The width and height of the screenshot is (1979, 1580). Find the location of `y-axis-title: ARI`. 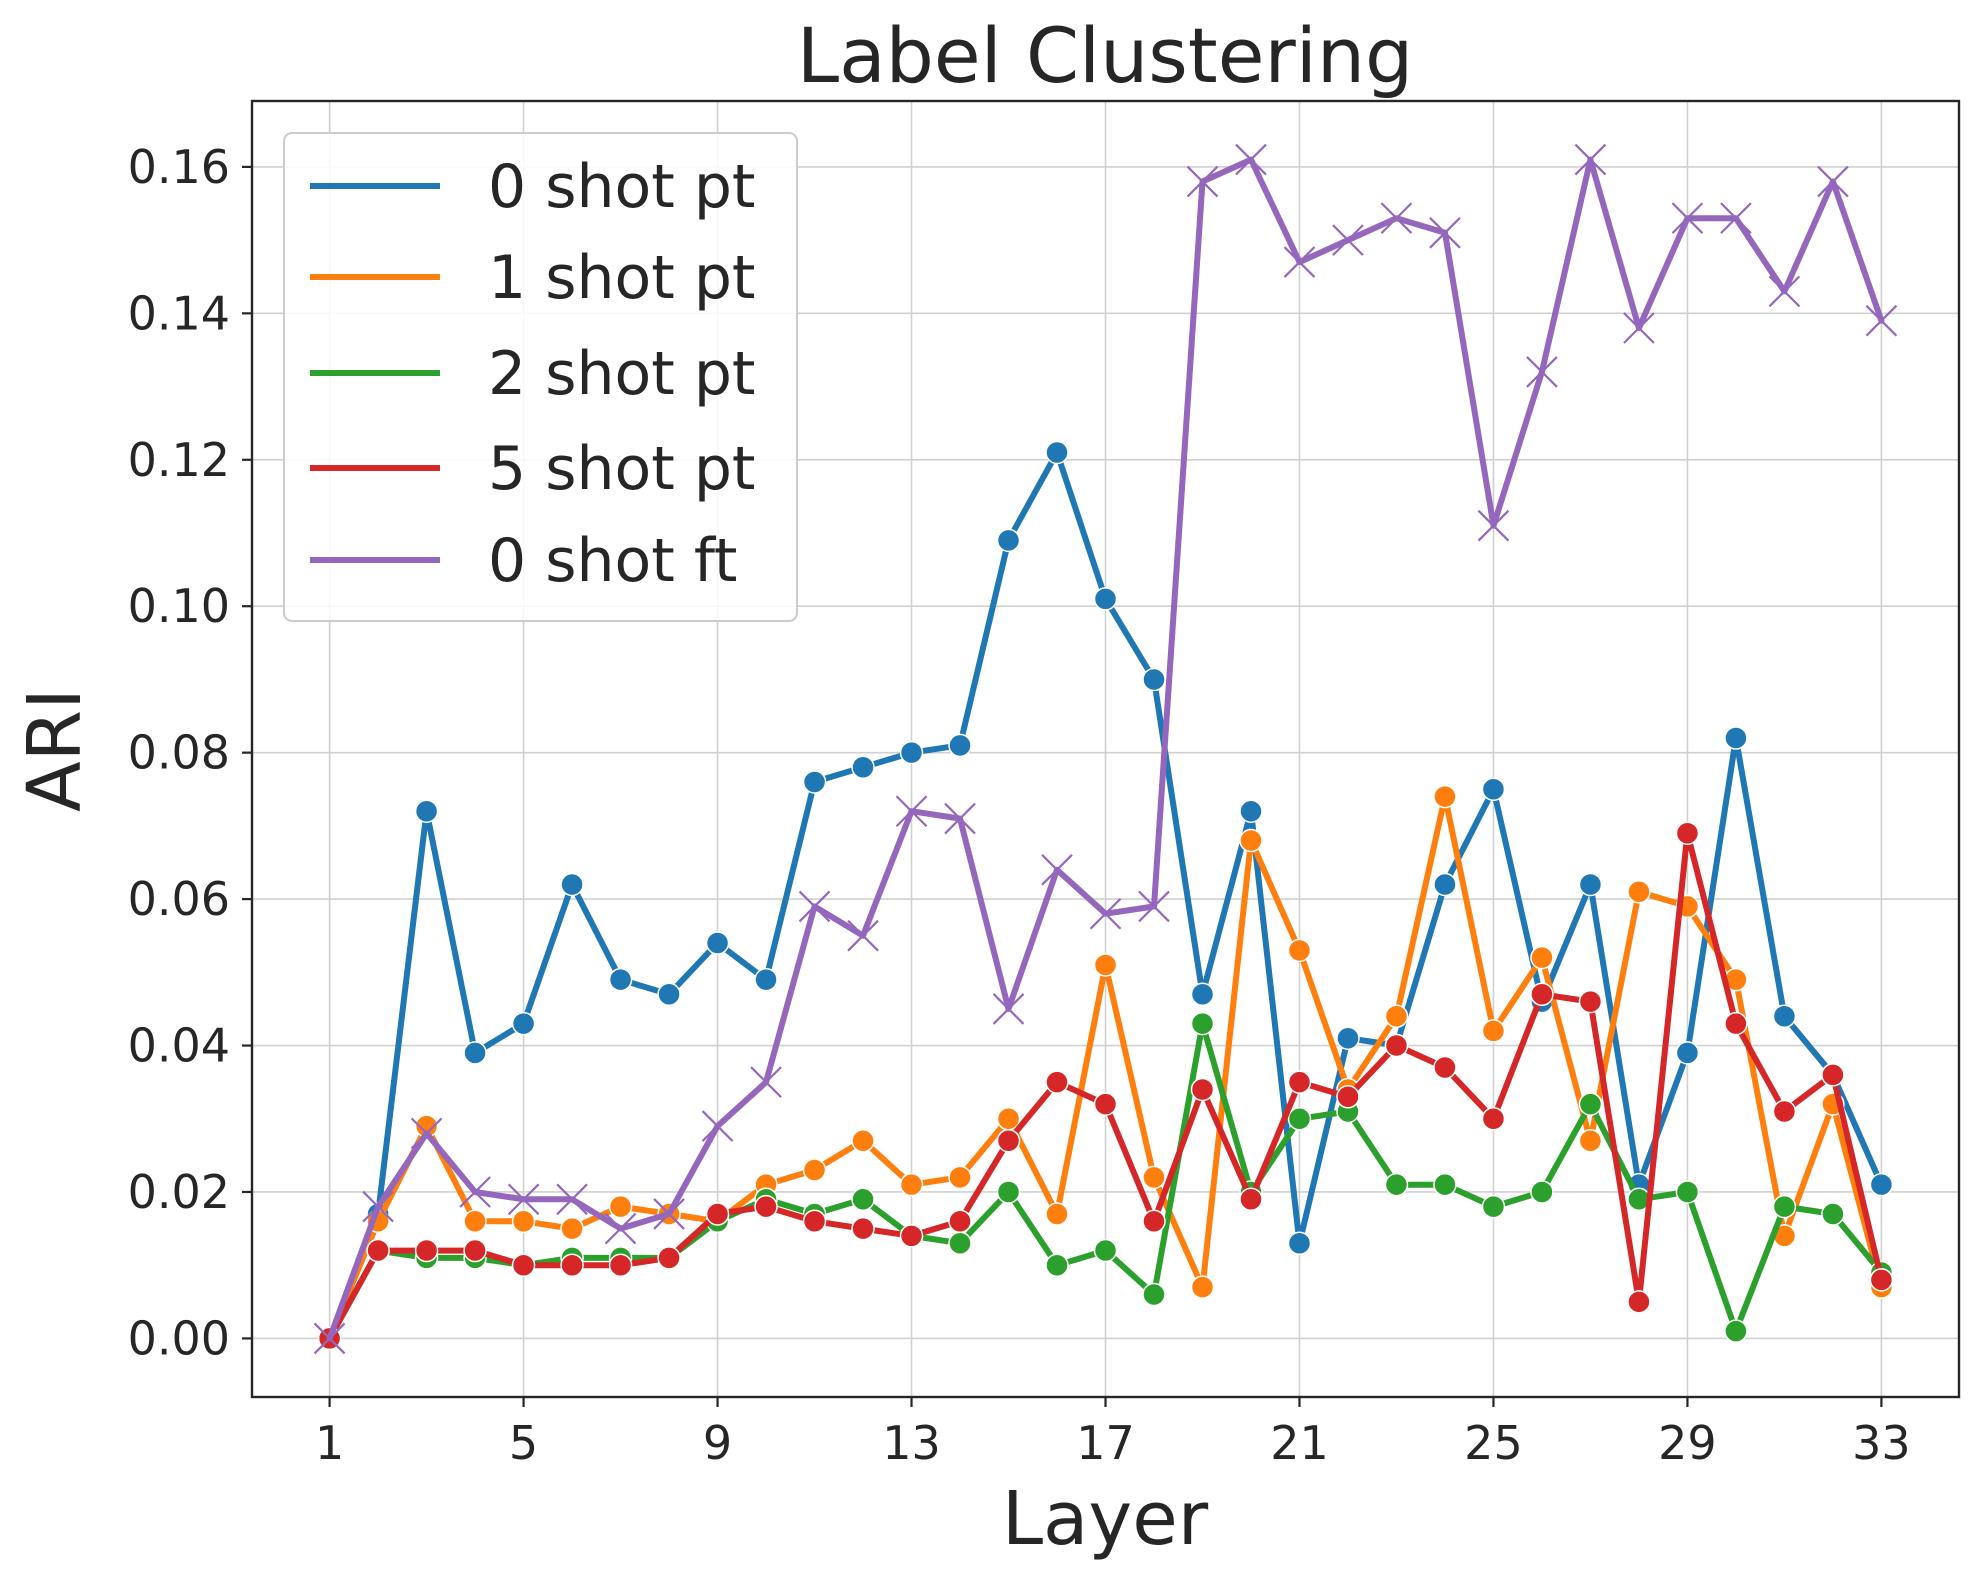

y-axis-title: ARI is located at coordinates (55, 750).